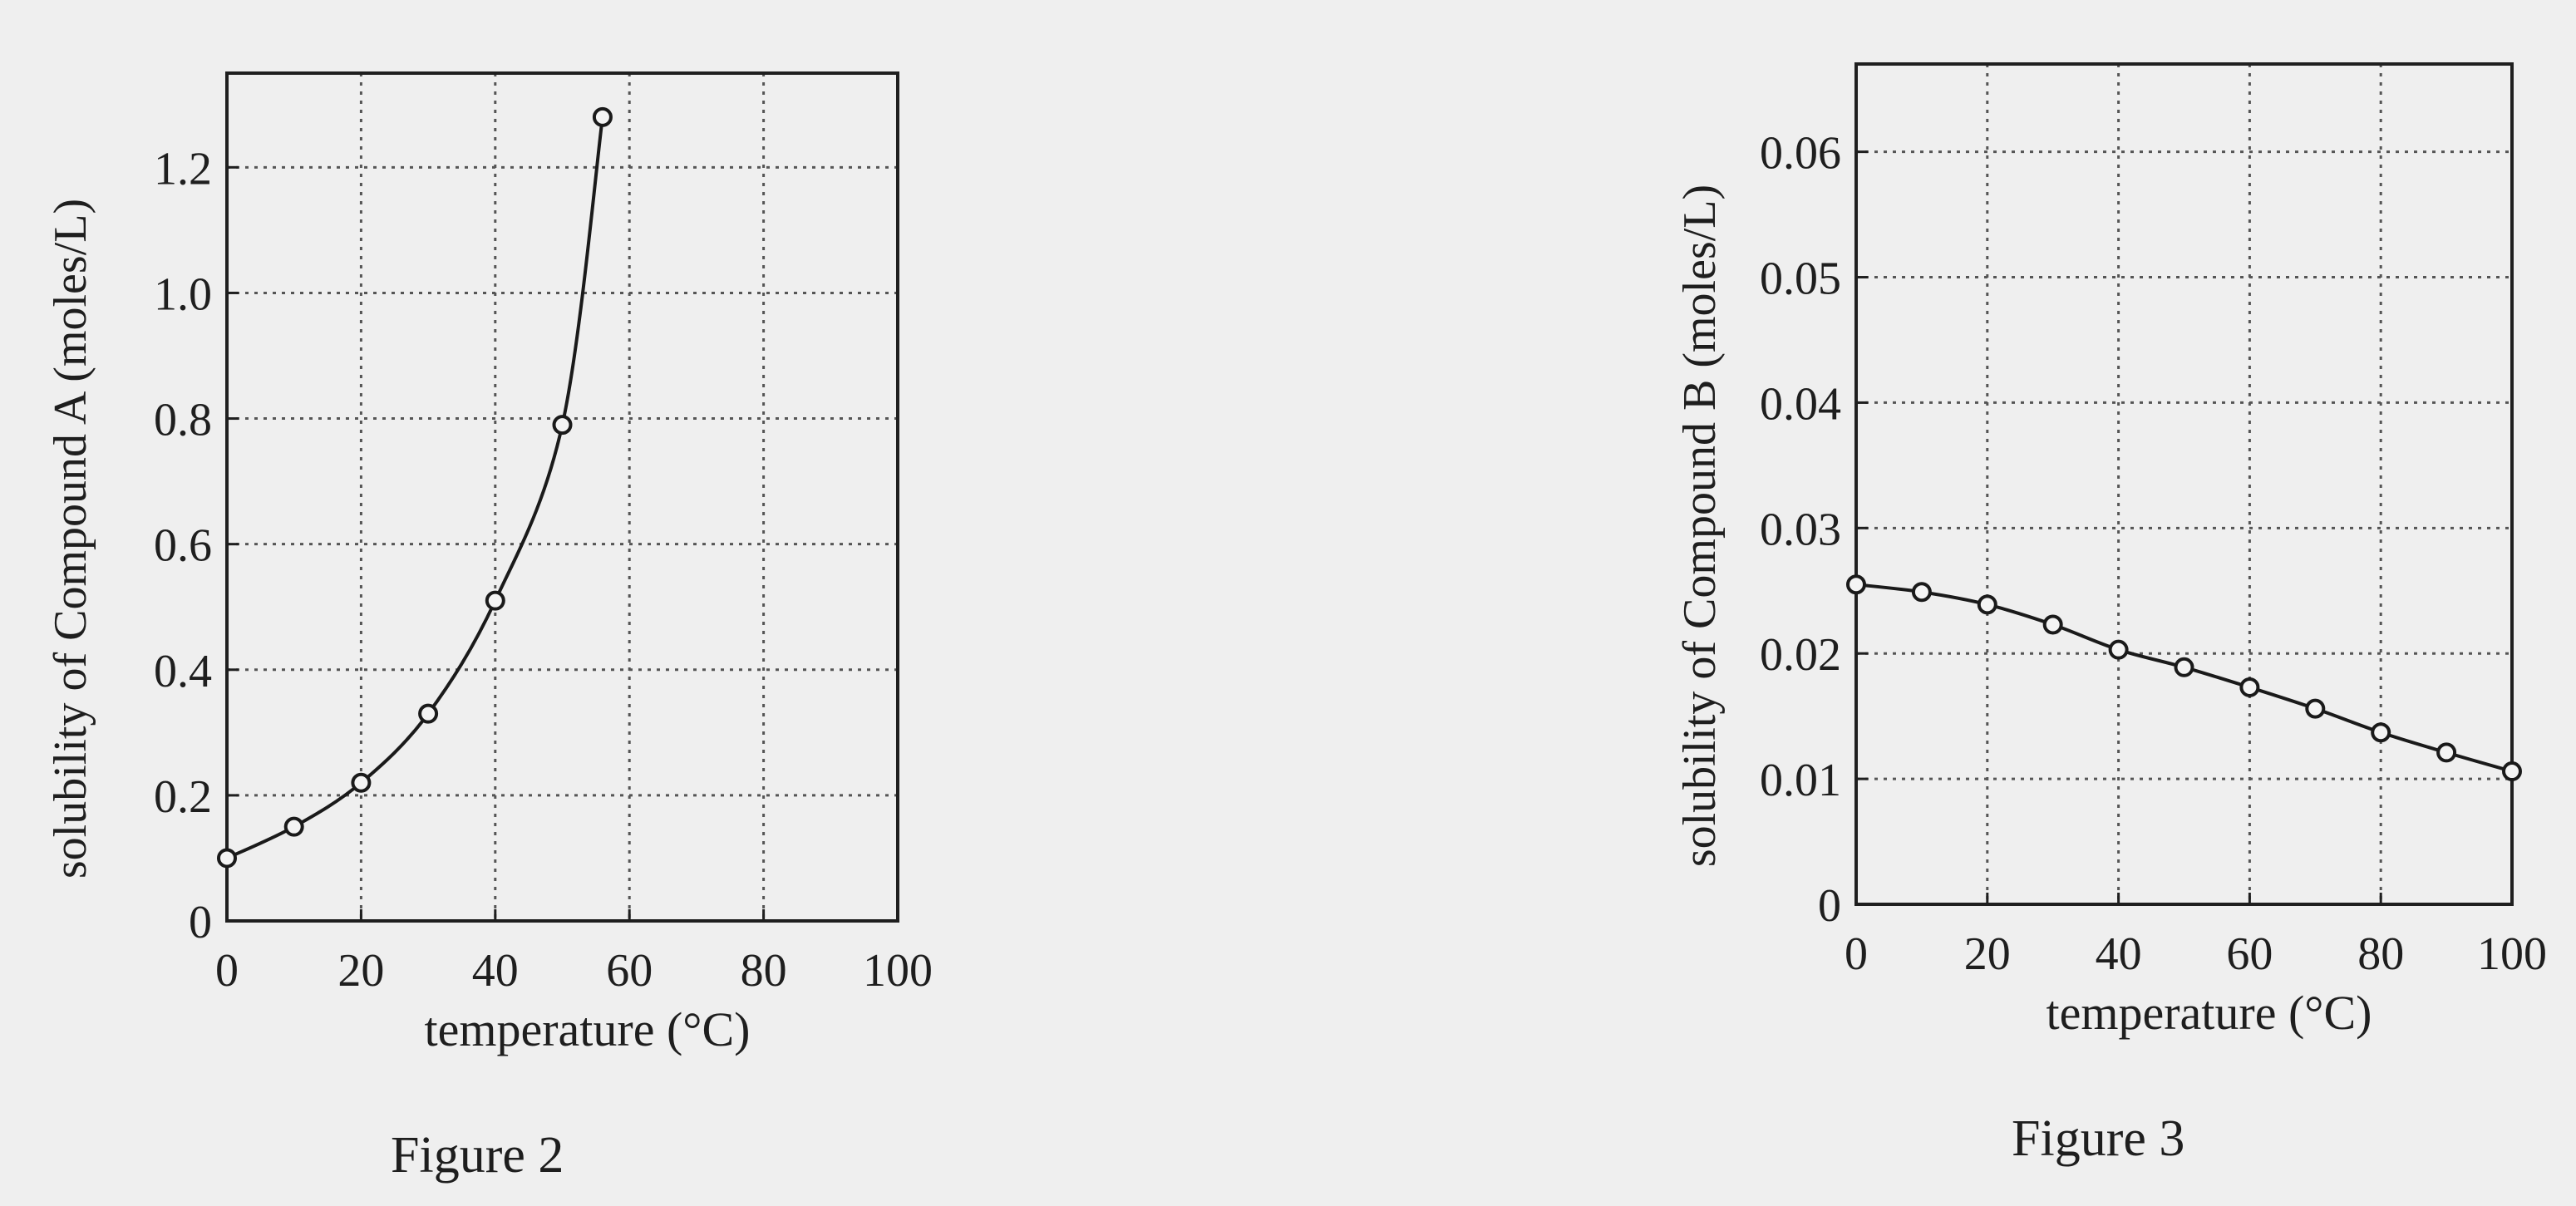  What do you see at coordinates (183, 420) in the screenshot?
I see `y-tick-label: 0.8` at bounding box center [183, 420].